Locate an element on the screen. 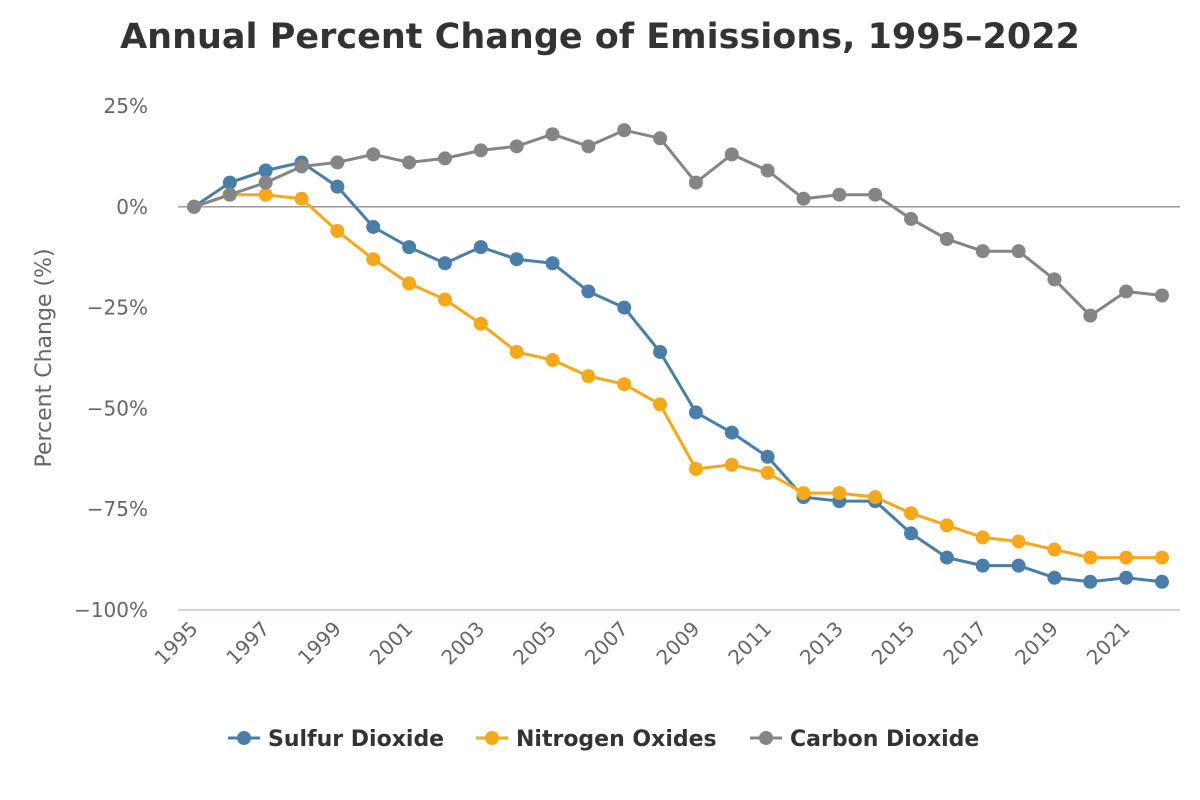  x-tick-label: 1997 is located at coordinates (247, 643).